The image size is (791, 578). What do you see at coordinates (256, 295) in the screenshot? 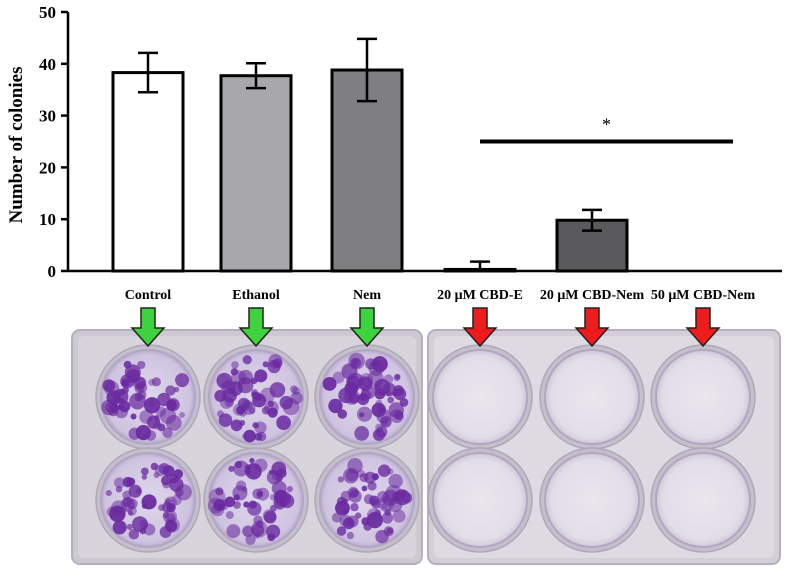
I see `x-tick-label: Ethanol` at bounding box center [256, 295].